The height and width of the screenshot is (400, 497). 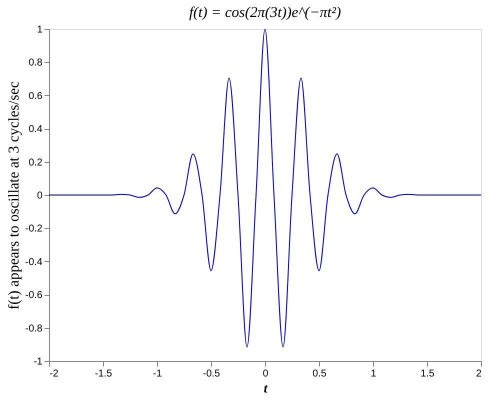 What do you see at coordinates (35, 130) in the screenshot?
I see `y-tick-label: 0.4` at bounding box center [35, 130].